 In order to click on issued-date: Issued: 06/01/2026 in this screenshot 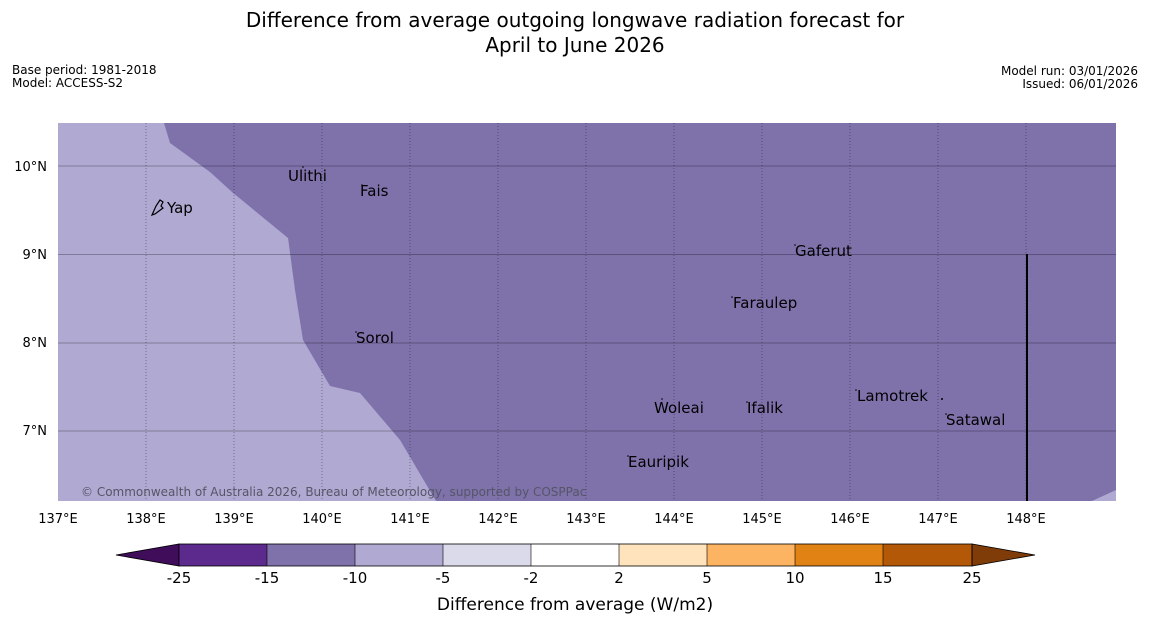, I will do `click(1080, 84)`.